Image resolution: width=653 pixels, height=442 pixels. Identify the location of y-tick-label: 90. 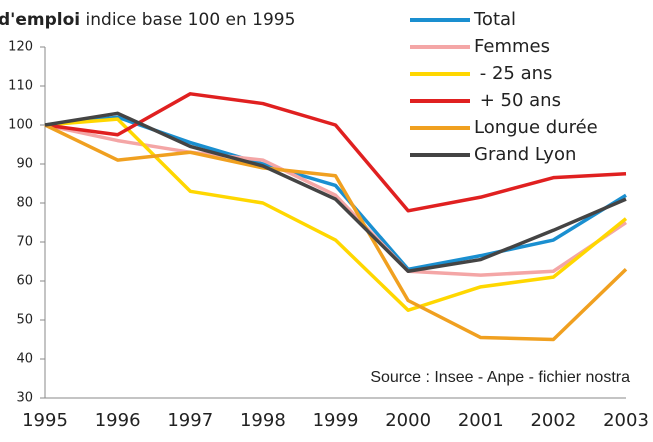
(24, 164).